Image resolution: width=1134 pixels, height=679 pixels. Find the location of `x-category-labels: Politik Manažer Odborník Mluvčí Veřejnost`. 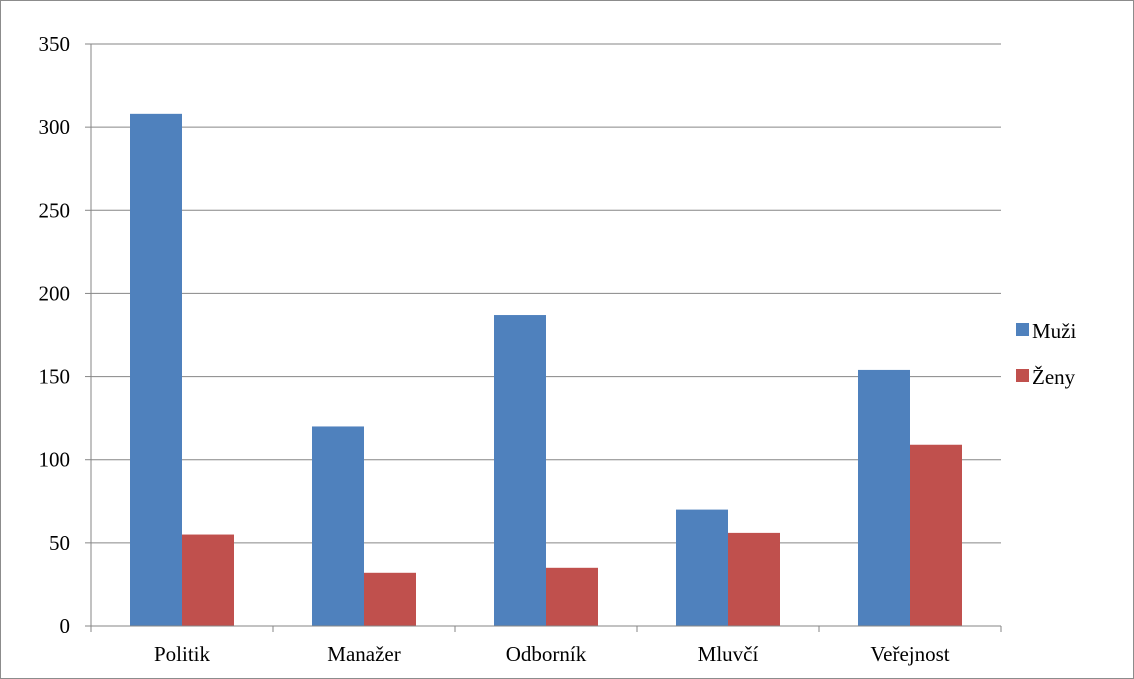

x-category-labels: Politik Manažer Odborník Mluvčí Veřejnost is located at coordinates (552, 654).